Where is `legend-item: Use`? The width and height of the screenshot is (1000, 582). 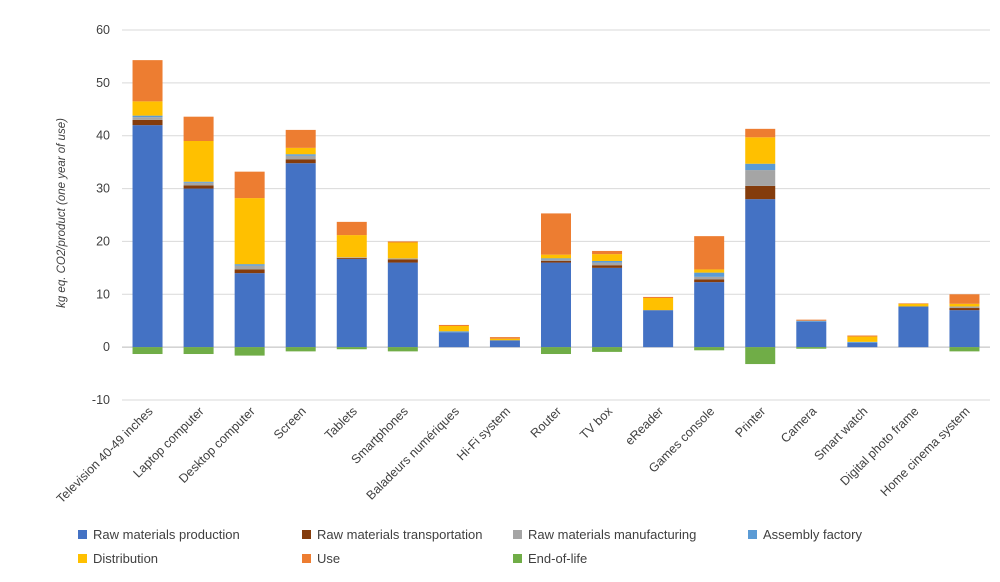 legend-item: Use is located at coordinates (407, 558).